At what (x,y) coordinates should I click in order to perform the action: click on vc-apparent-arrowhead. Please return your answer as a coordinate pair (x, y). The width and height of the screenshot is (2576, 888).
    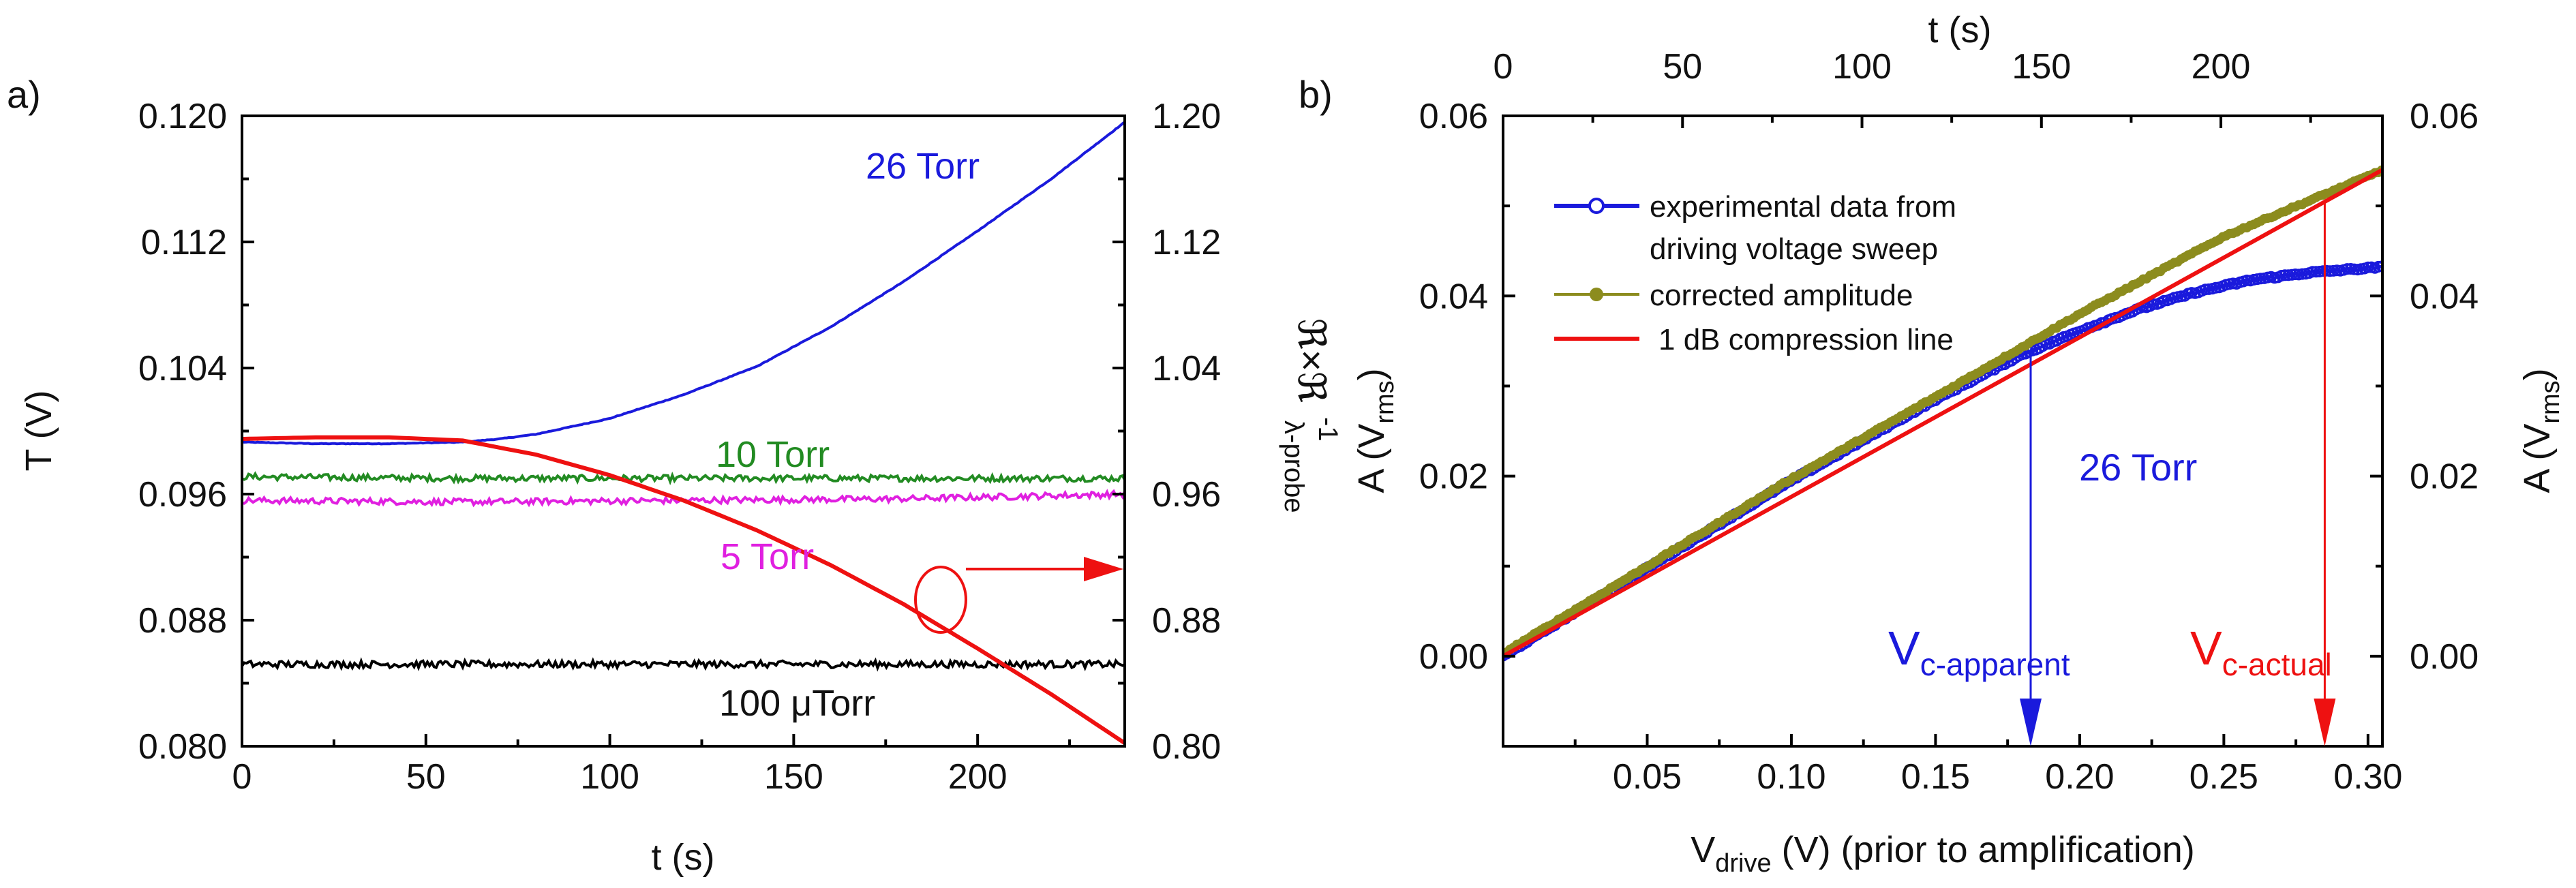
    Looking at the image, I should click on (2031, 722).